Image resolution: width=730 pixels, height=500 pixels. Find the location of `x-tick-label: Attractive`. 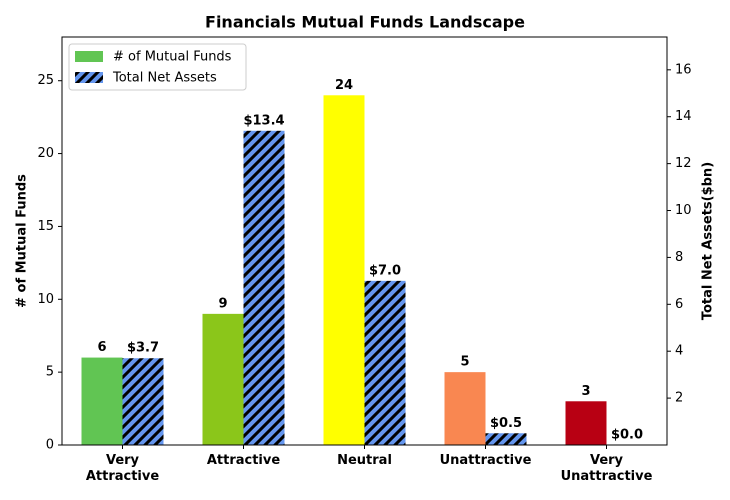

x-tick-label: Attractive is located at coordinates (243, 460).